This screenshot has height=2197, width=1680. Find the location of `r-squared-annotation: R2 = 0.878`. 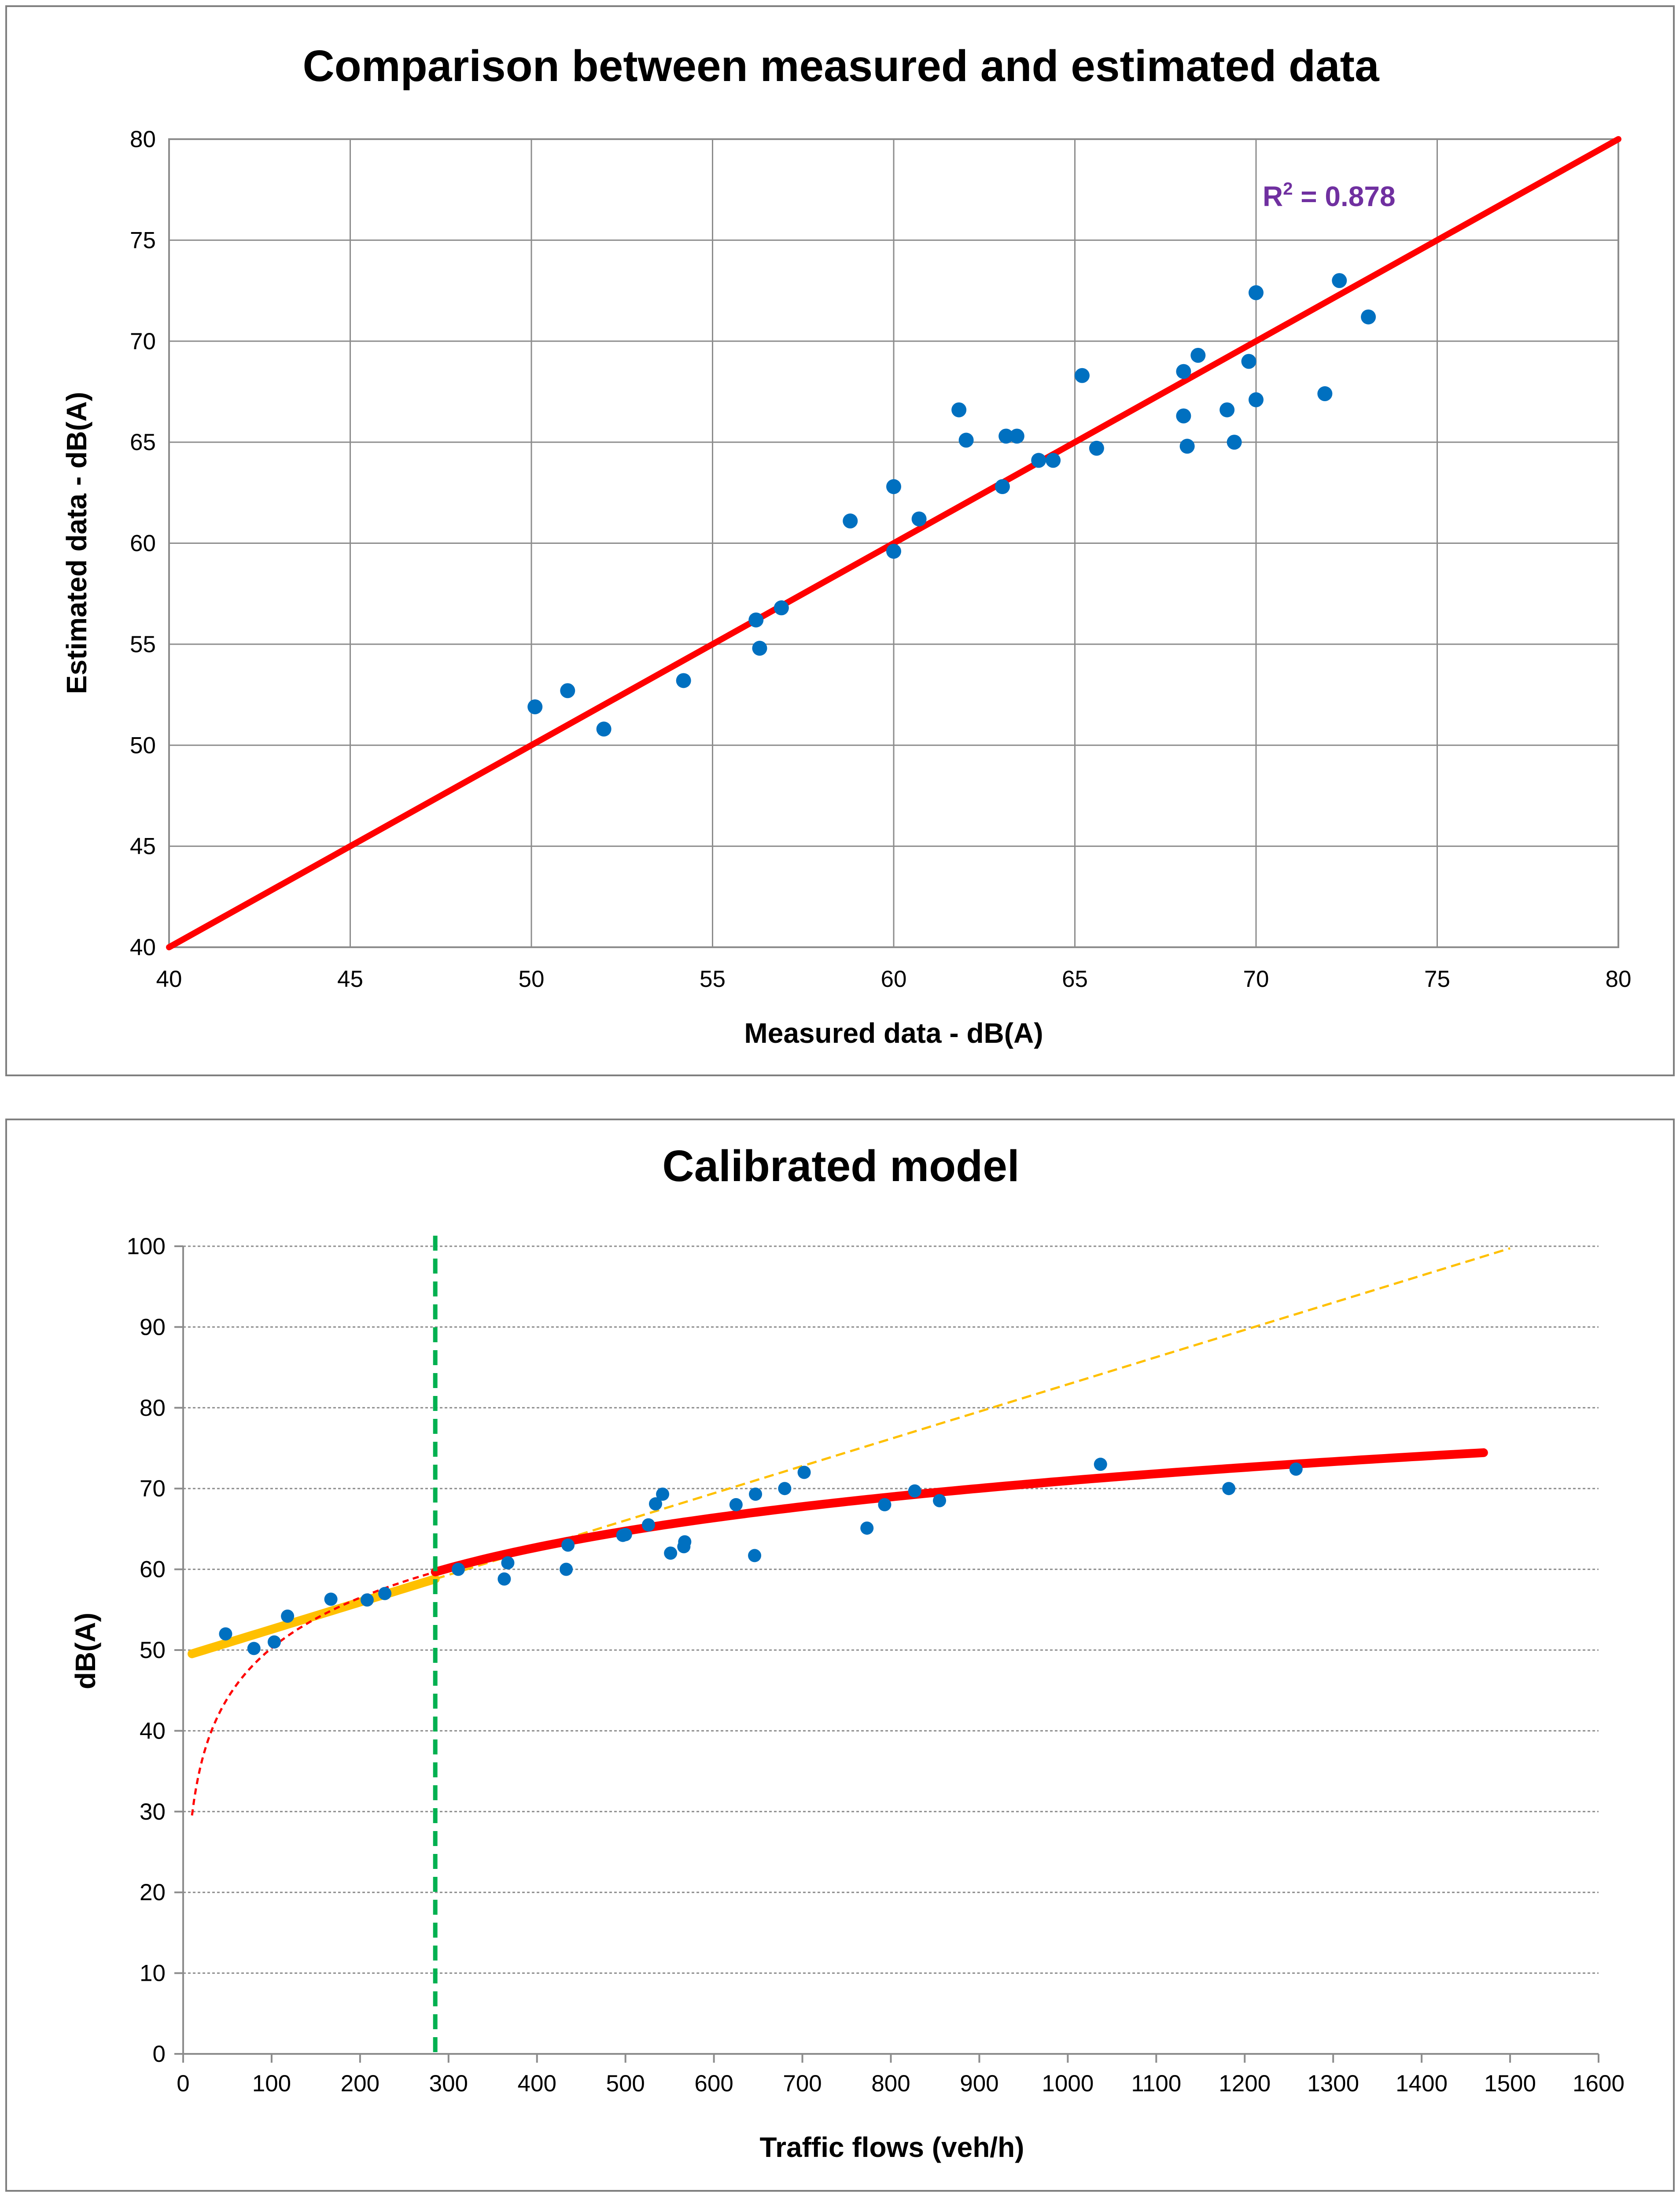

r-squared-annotation: R2 = 0.878 is located at coordinates (1329, 195).